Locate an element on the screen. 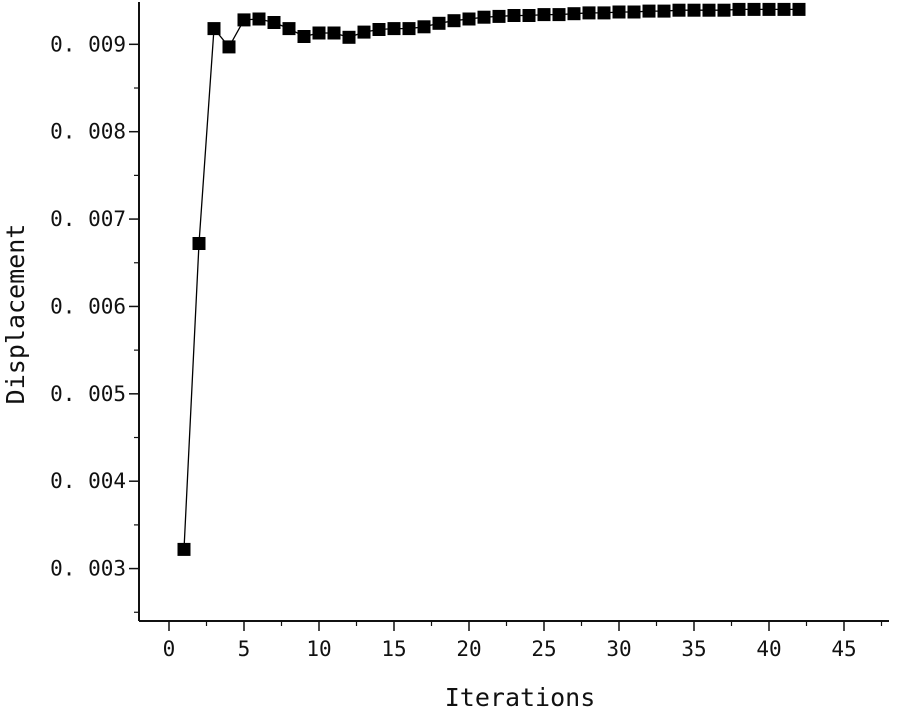  y-tick-label: 0. 007 is located at coordinates (88, 219).